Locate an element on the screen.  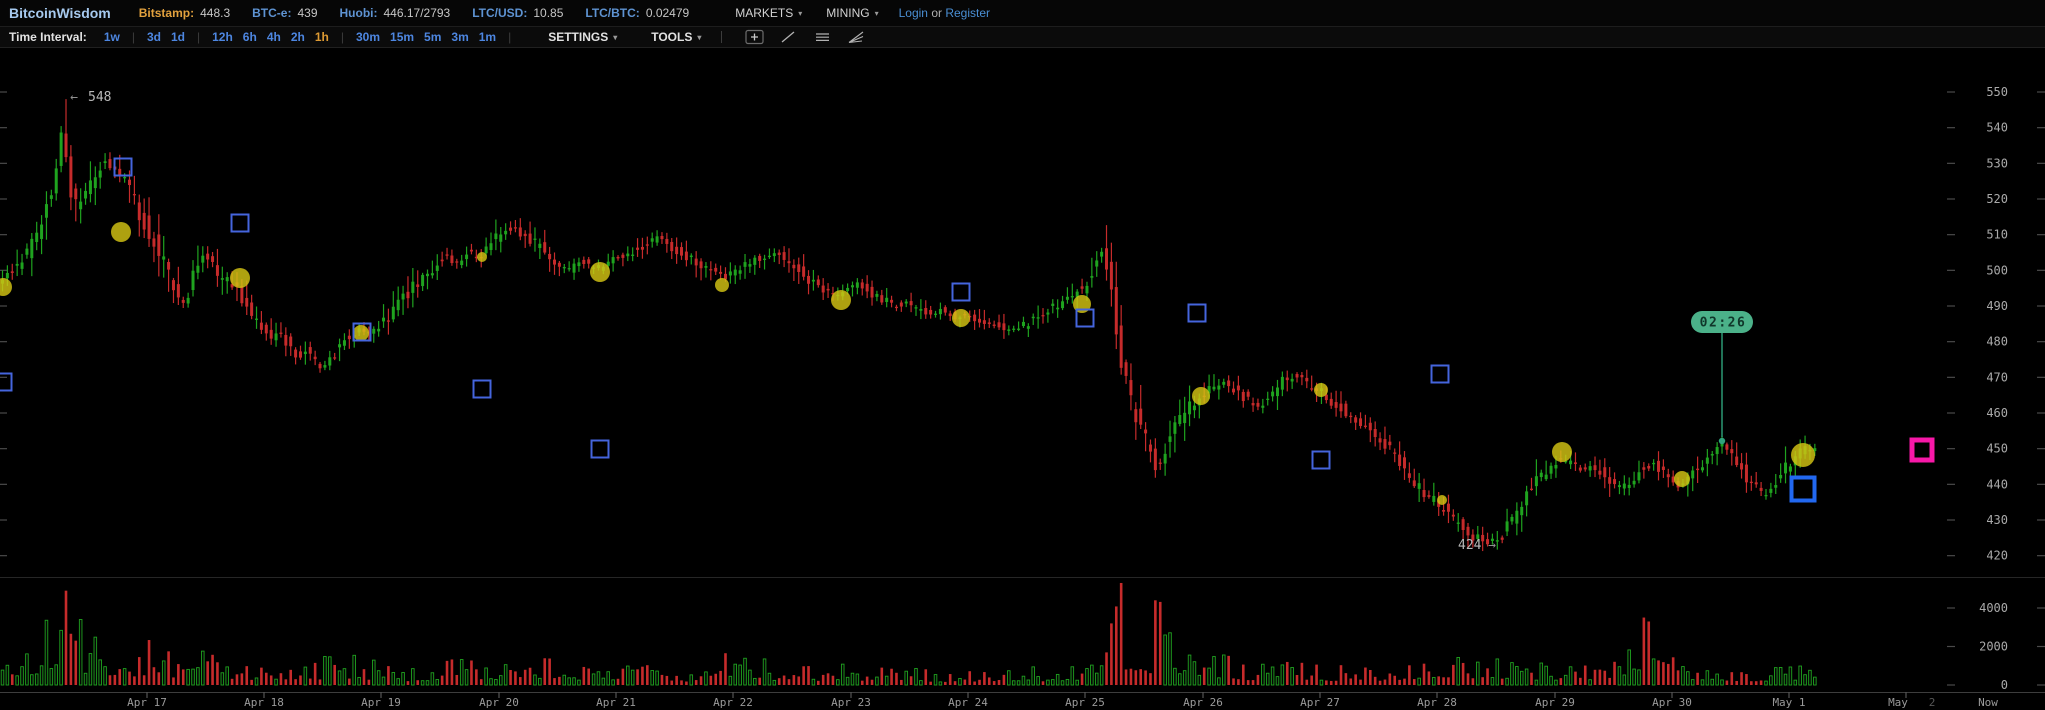
date-label: Apr 27 is located at coordinates (1320, 702).